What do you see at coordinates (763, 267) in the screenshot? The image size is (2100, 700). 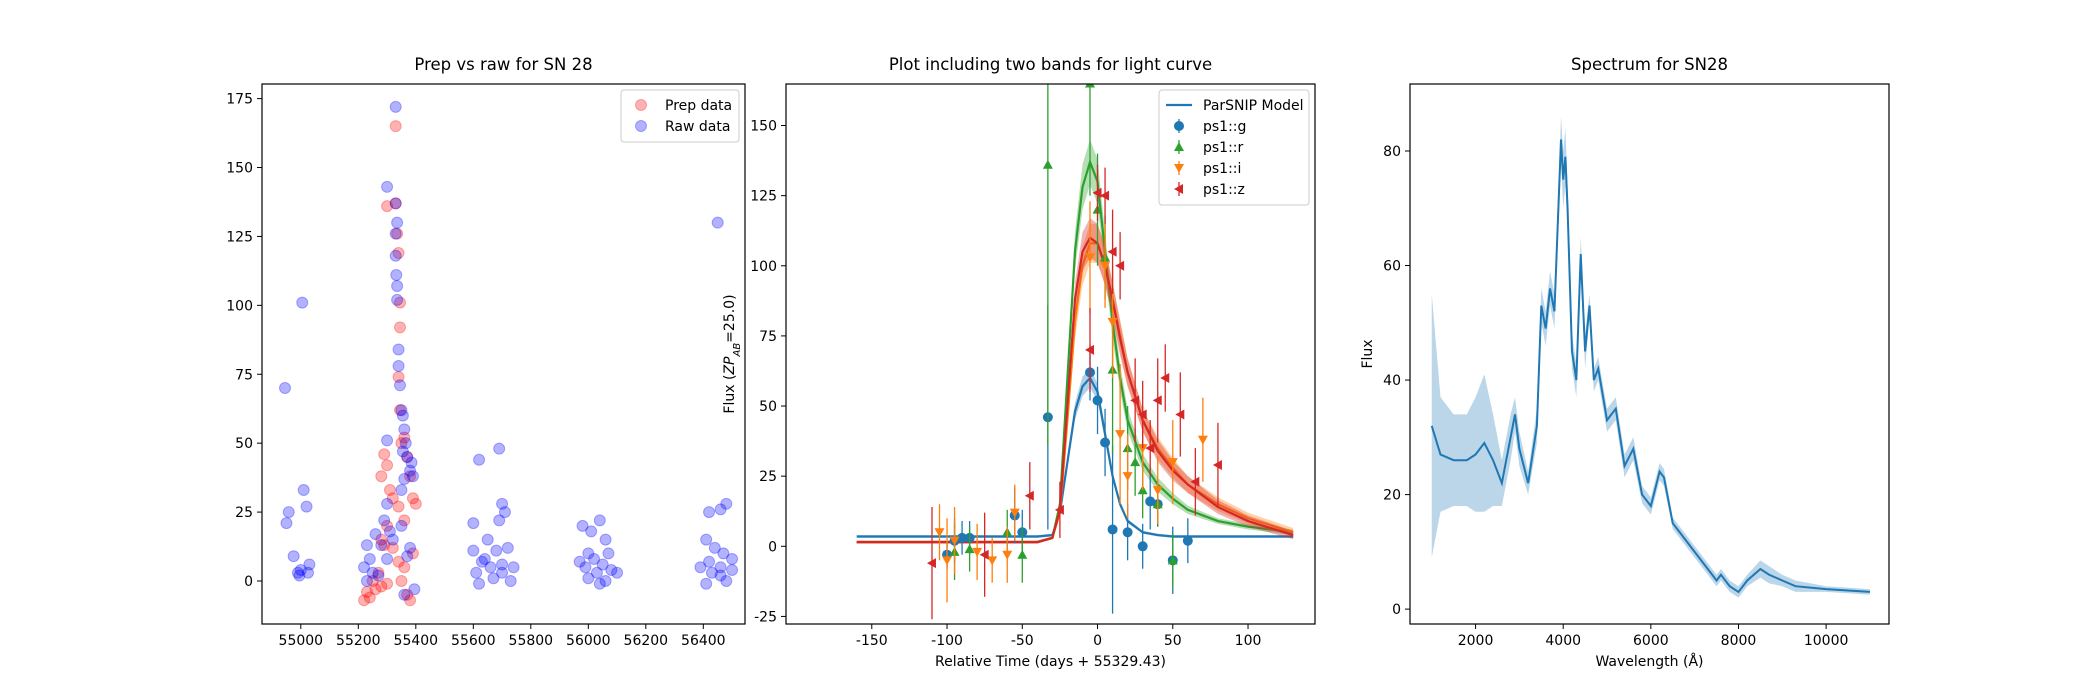 I see `y-tick-label: 100` at bounding box center [763, 267].